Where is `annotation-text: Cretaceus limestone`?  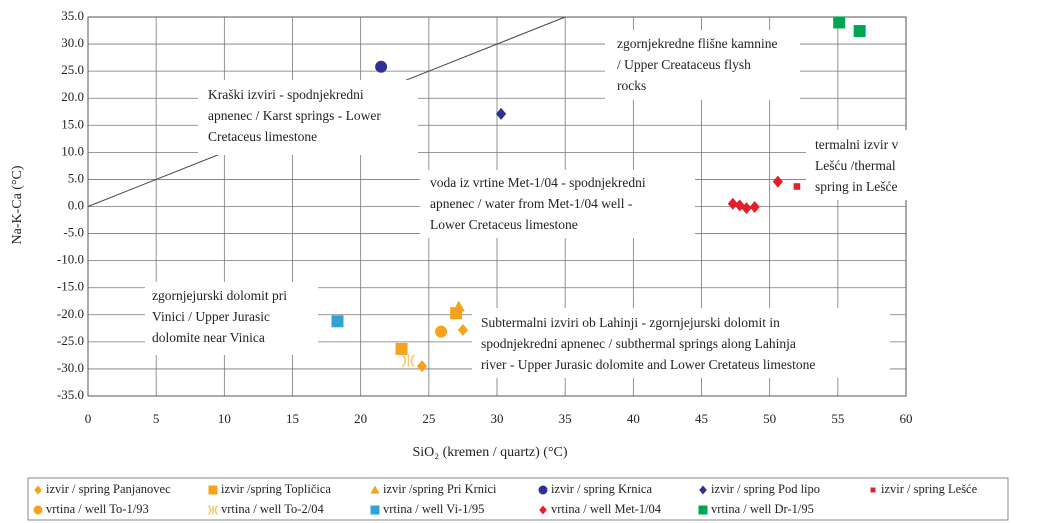 annotation-text: Cretaceus limestone is located at coordinates (262, 136).